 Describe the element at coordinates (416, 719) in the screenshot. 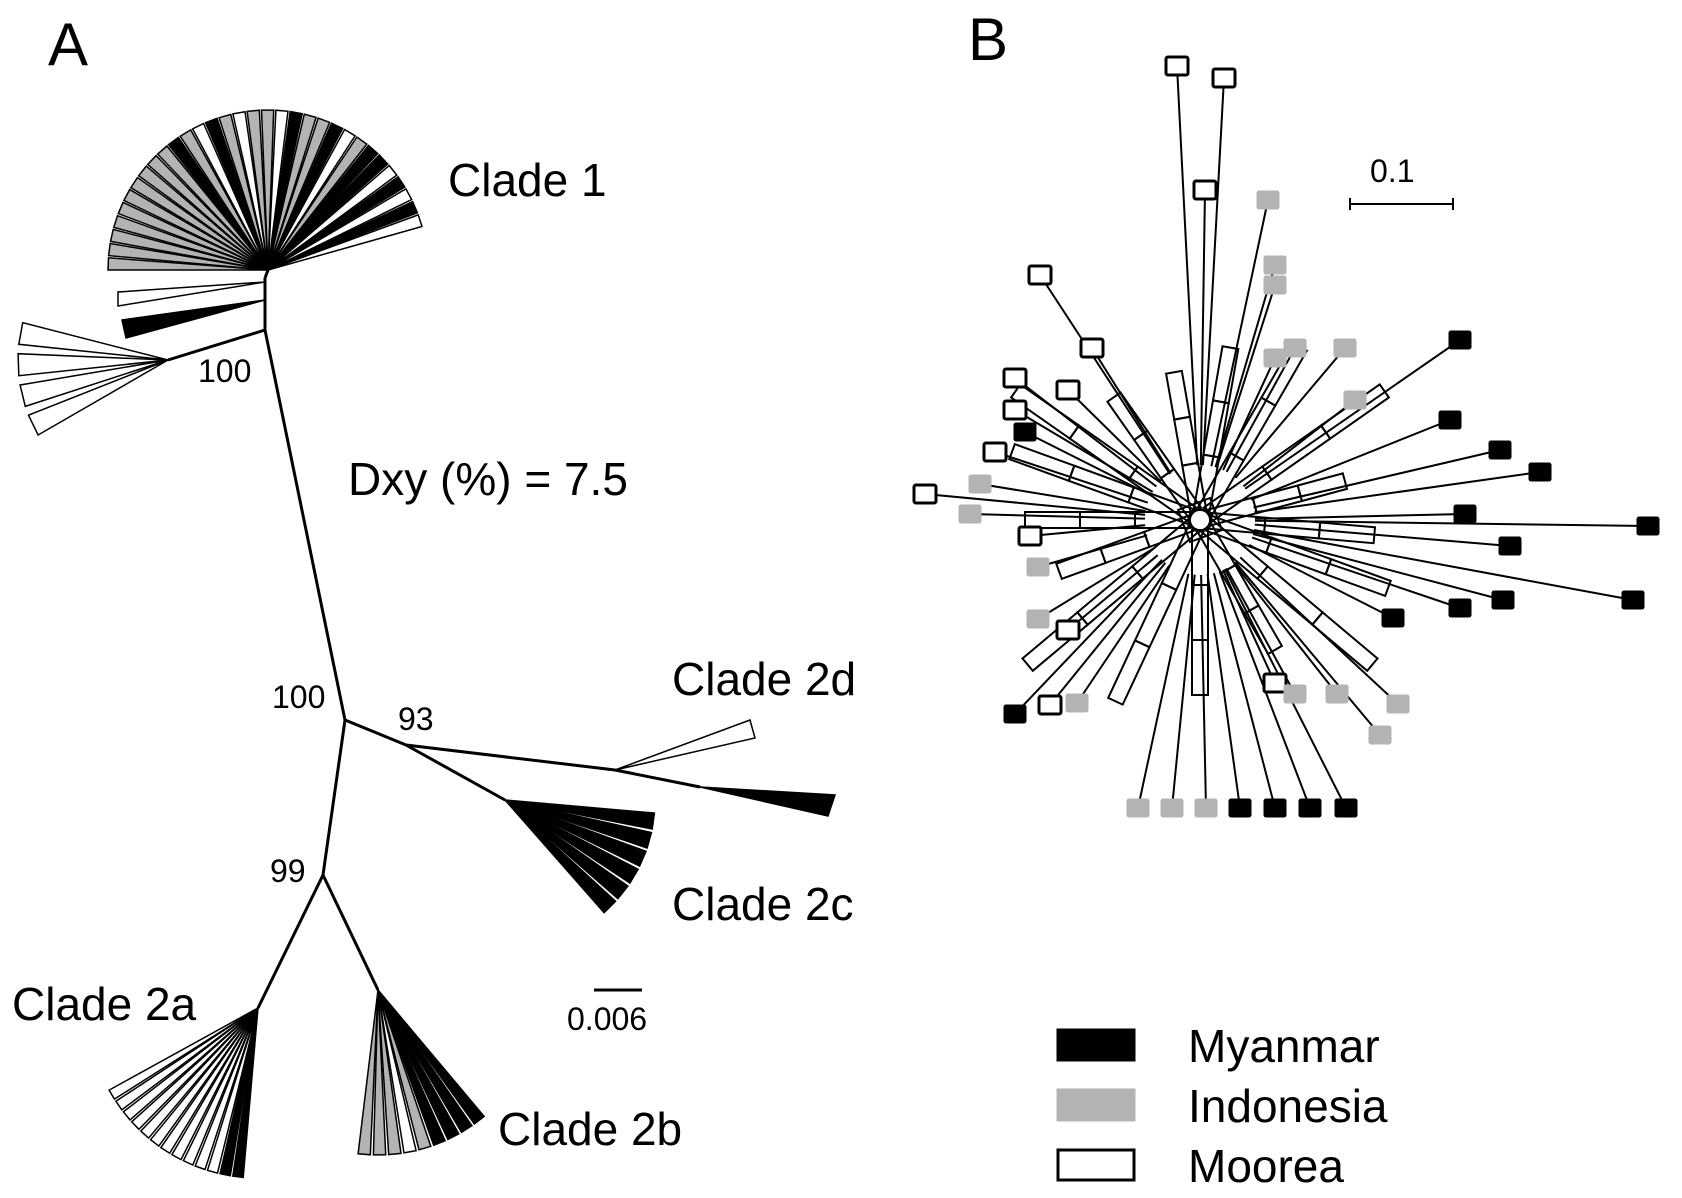

I see `bootstrap-label: 93` at that location.